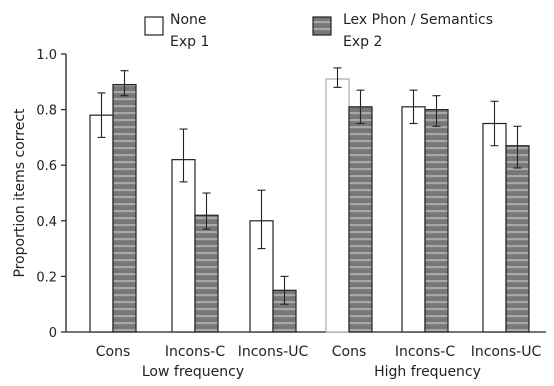  What do you see at coordinates (46, 222) in the screenshot?
I see `y-tick-label: 0.4` at bounding box center [46, 222].